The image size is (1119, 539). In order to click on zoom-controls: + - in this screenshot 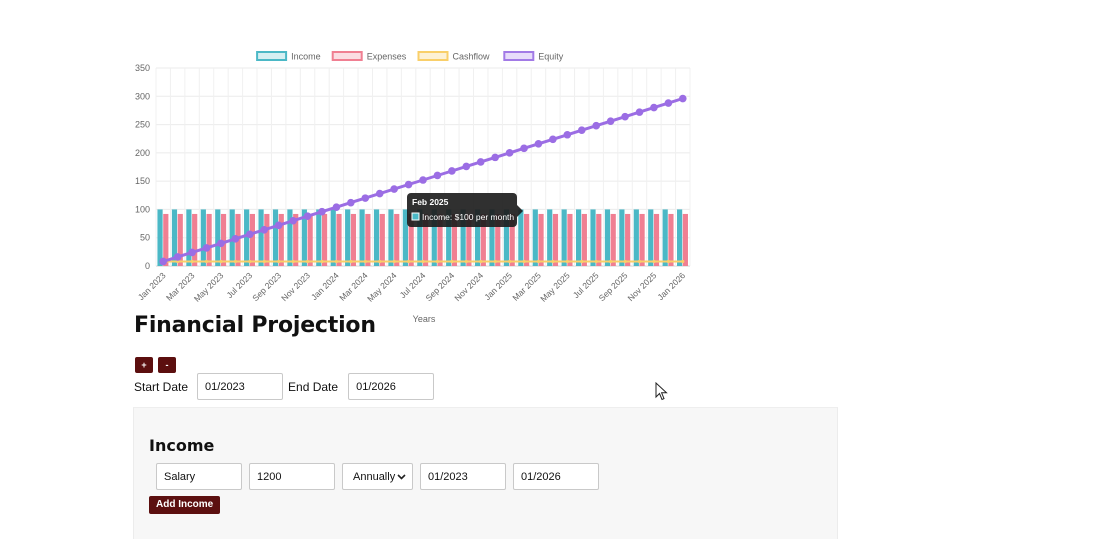, I will do `click(155, 365)`.